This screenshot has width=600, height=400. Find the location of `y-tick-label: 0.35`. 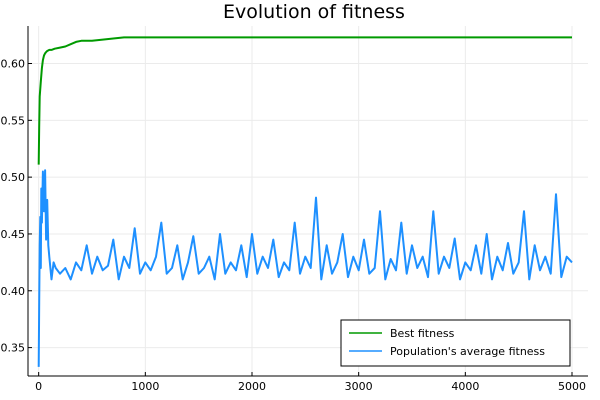

y-tick-label: 0.35 is located at coordinates (13, 348).